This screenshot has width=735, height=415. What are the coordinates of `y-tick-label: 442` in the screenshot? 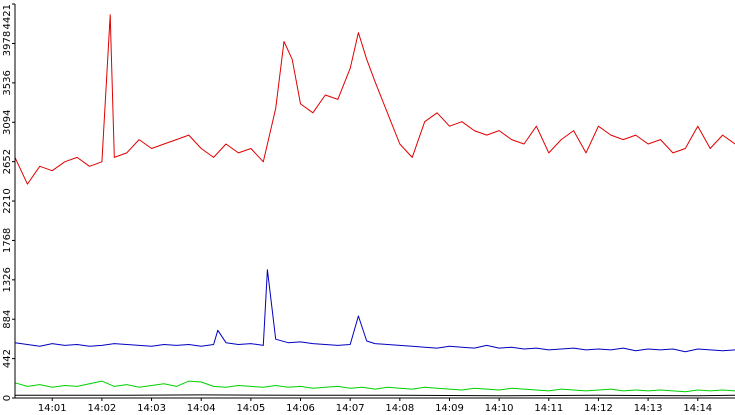 It's located at (7, 358).